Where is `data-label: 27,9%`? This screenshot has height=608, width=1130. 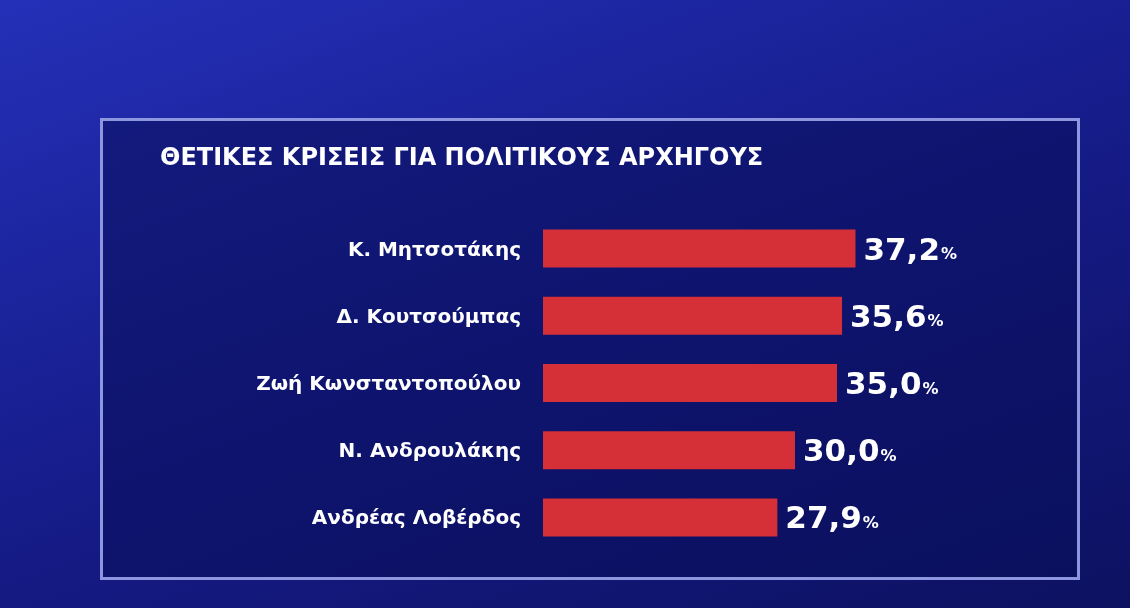
data-label: 27,9% is located at coordinates (832, 517).